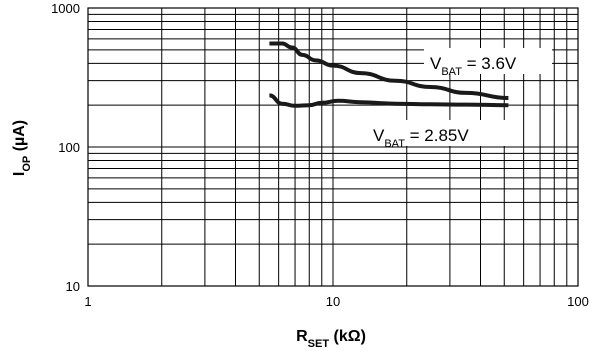 This screenshot has height=351, width=602. Describe the element at coordinates (65, 8) in the screenshot. I see `y-tick-label: 1000` at that location.